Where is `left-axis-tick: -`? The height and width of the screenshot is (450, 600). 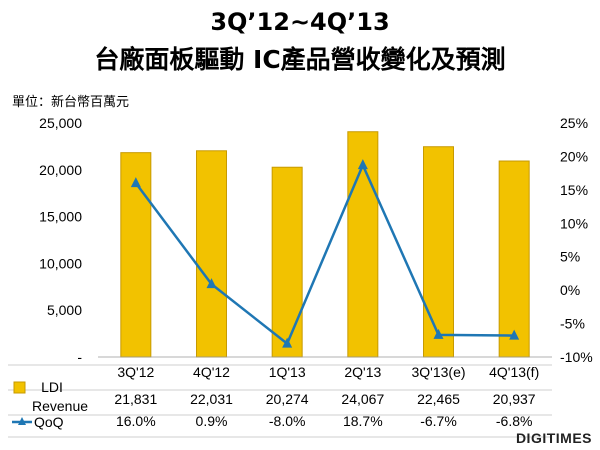
left-axis-tick: - is located at coordinates (79, 357).